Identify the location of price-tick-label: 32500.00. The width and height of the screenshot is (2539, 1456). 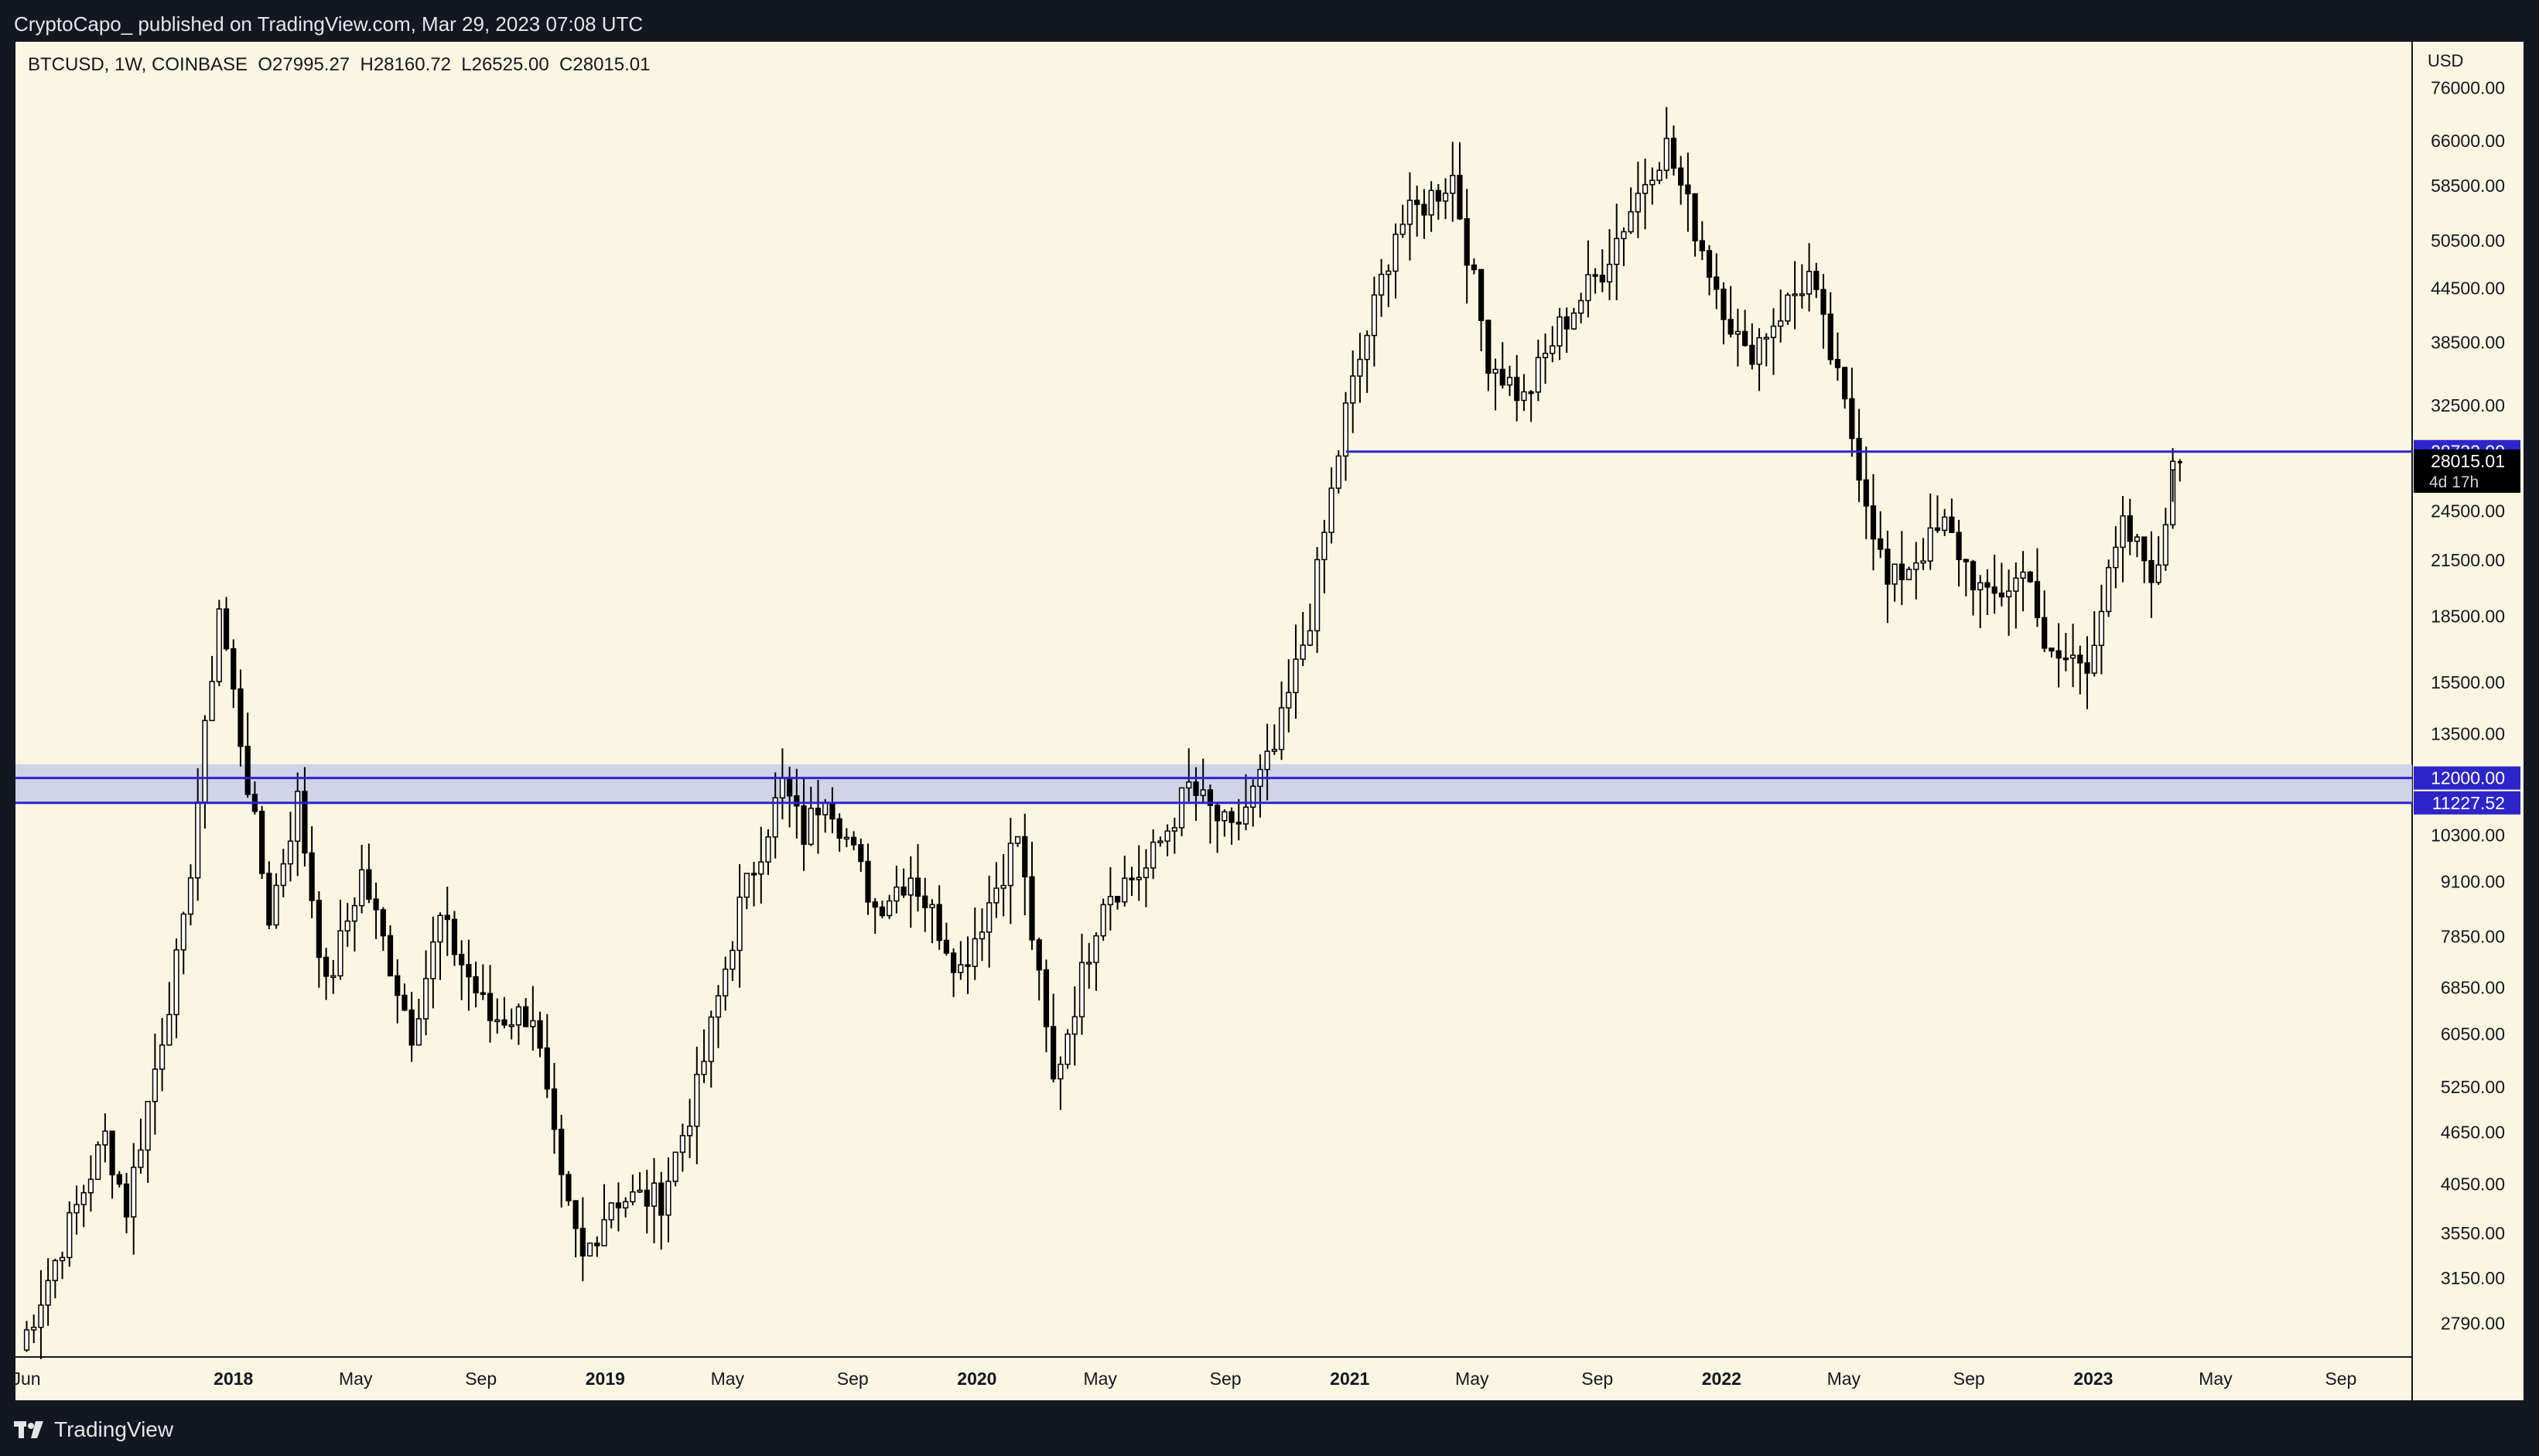
(2468, 405).